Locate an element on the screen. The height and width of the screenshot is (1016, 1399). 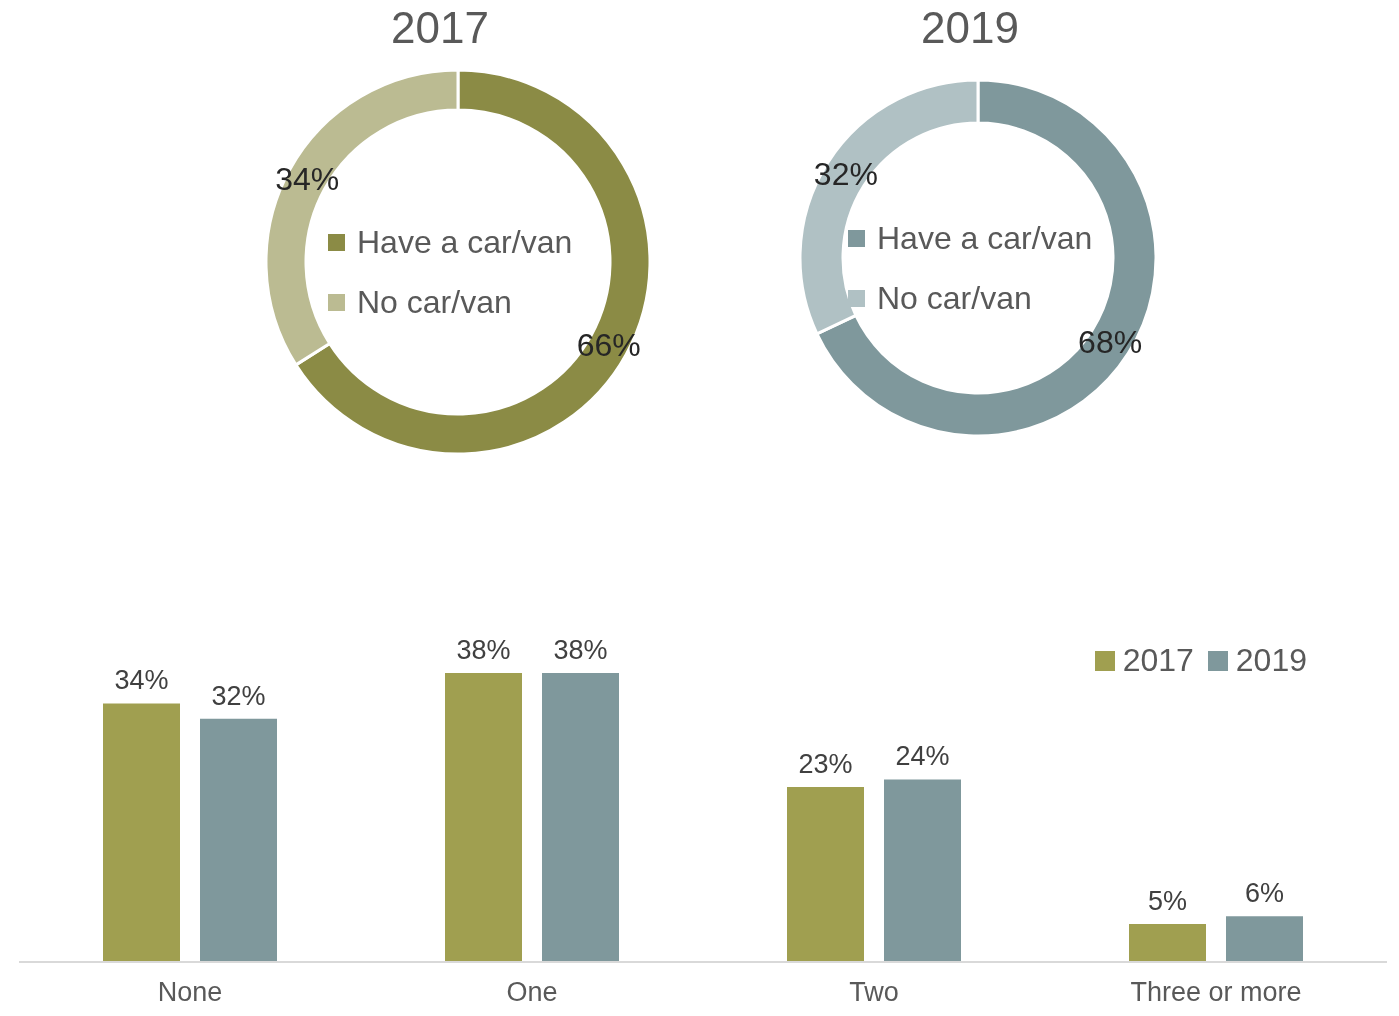
chart-title: 2019 is located at coordinates (970, 28).